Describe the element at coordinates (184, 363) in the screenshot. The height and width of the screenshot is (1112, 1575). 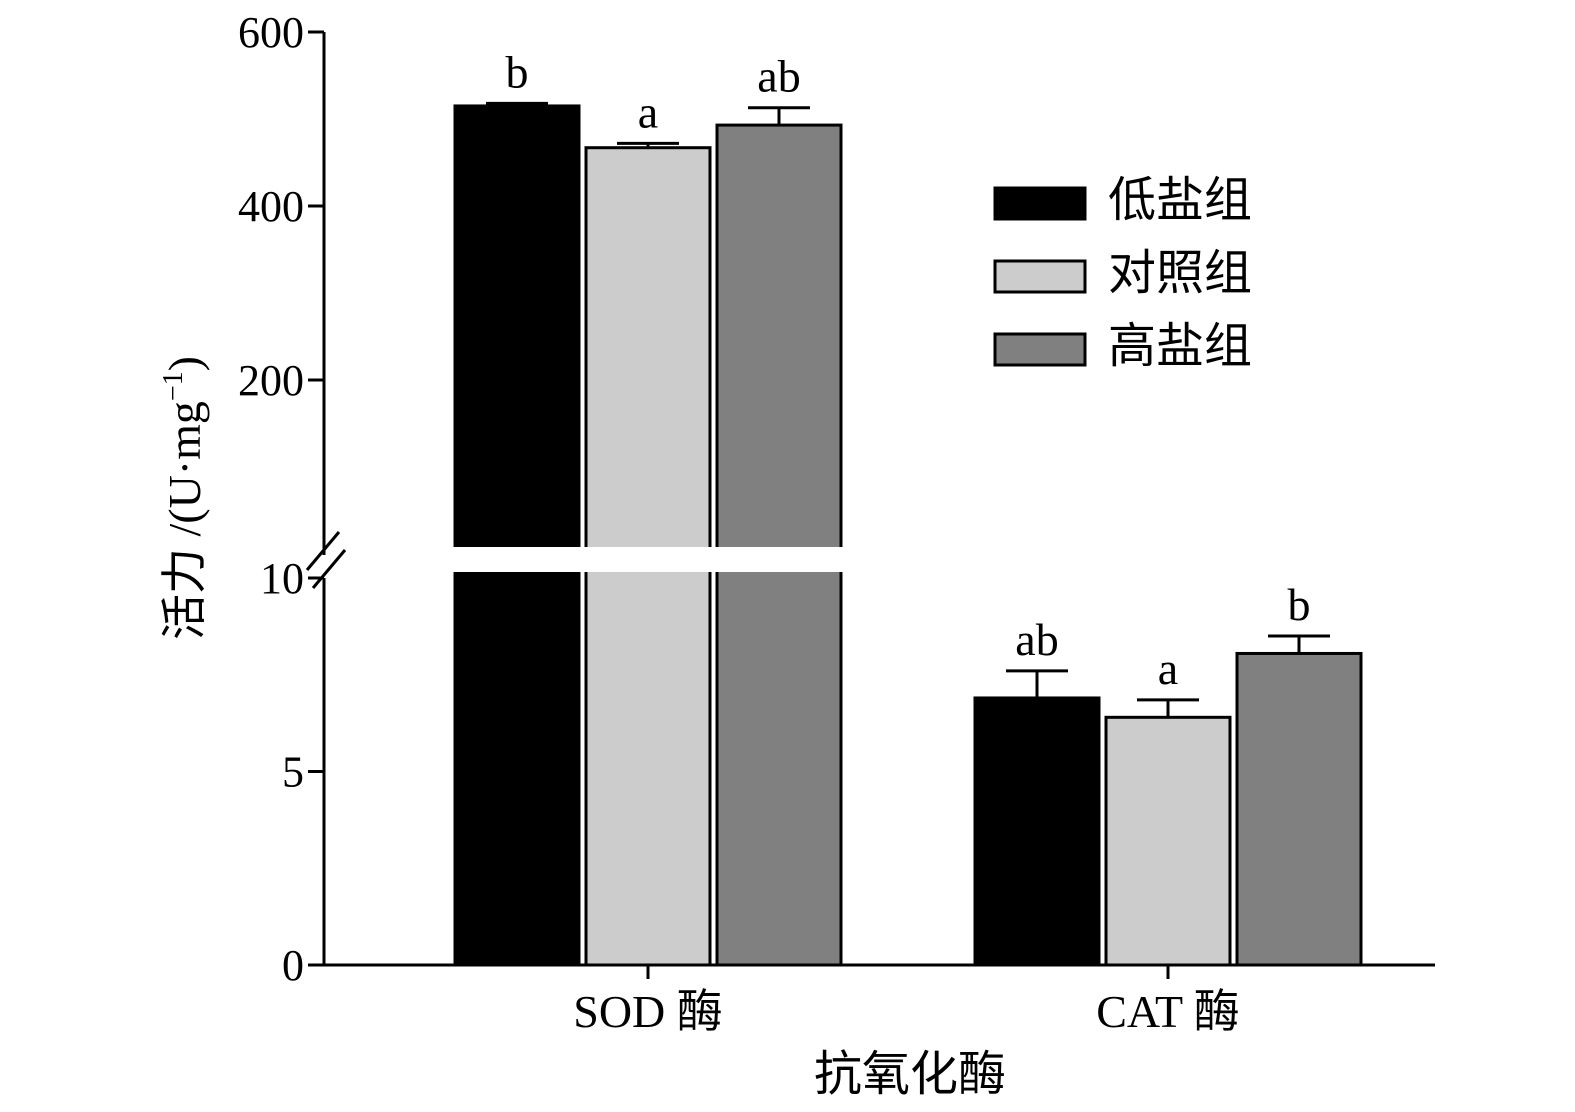
I see `y-axis-title-close: )` at that location.